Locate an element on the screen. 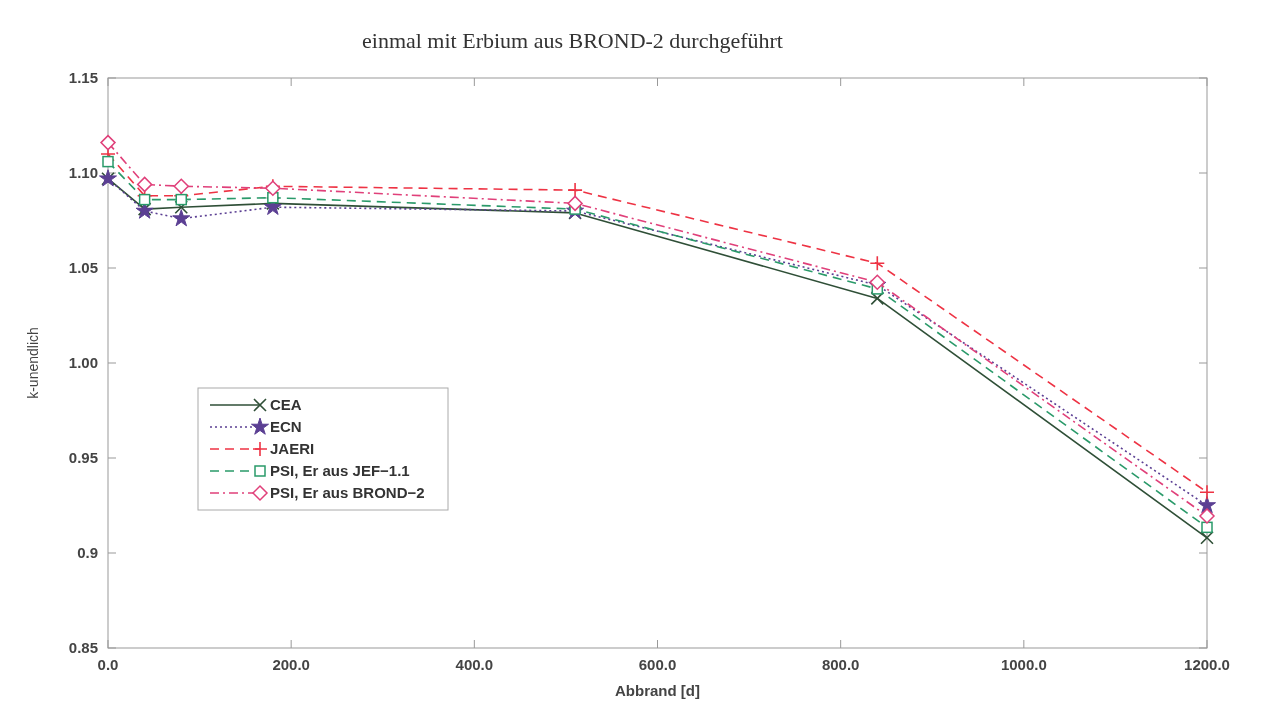  y-tick-label: 0.85 is located at coordinates (83, 648).